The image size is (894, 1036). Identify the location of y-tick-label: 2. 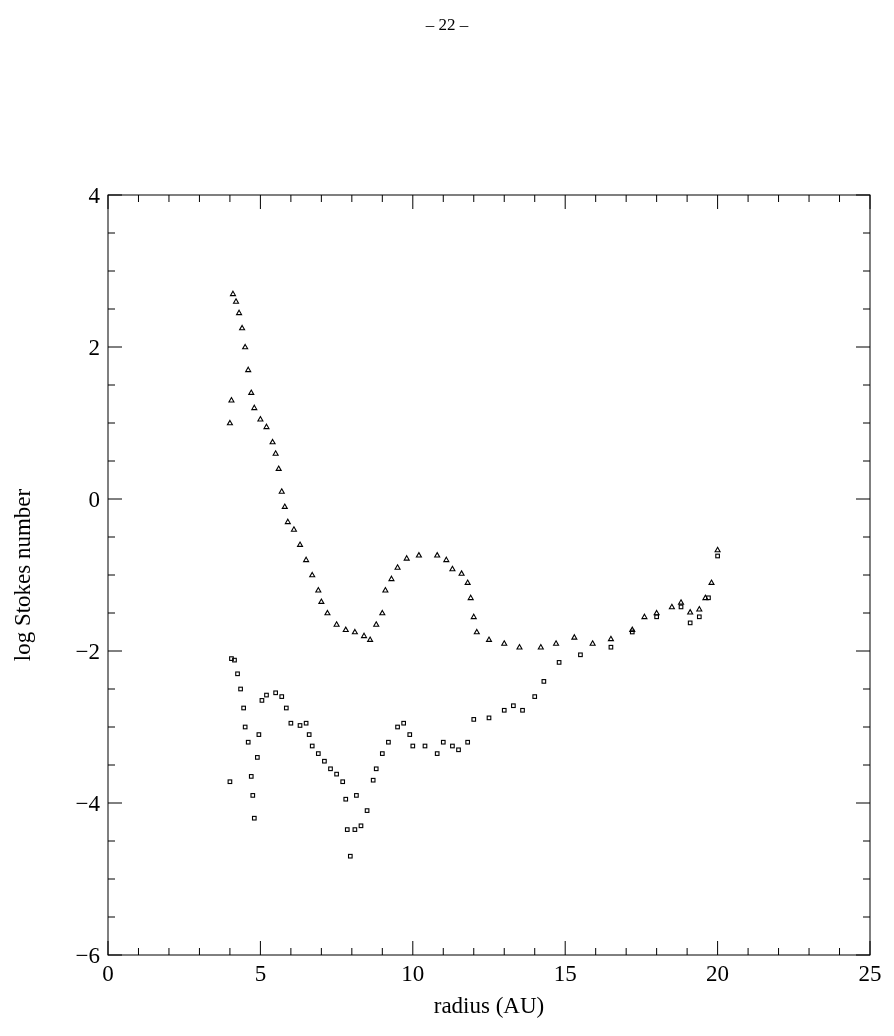
(94, 347).